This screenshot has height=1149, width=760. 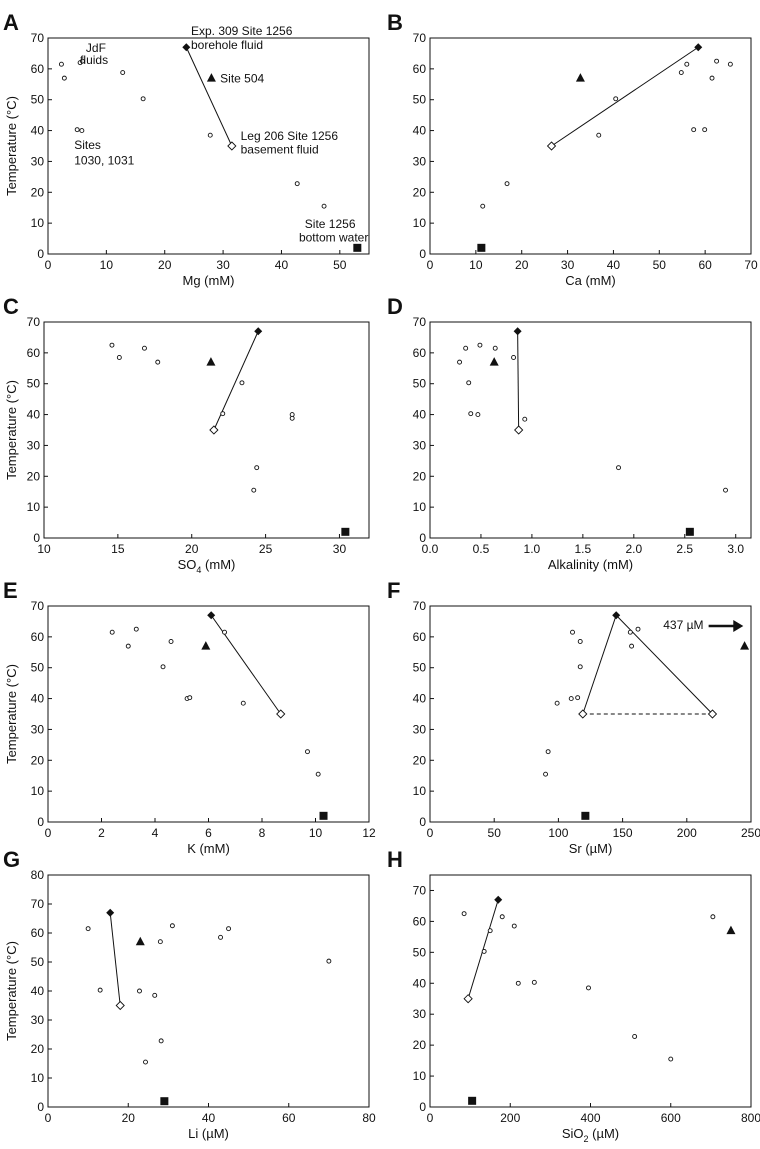 I want to click on annotation-text: Site 1256, so click(x=330, y=224).